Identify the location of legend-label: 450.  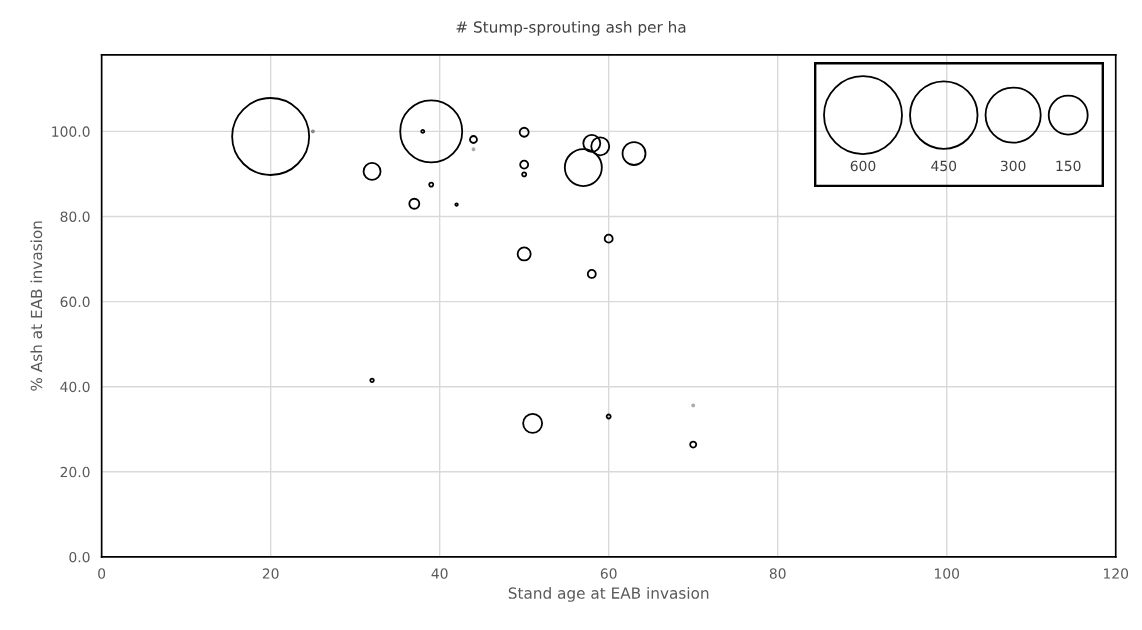
(944, 166).